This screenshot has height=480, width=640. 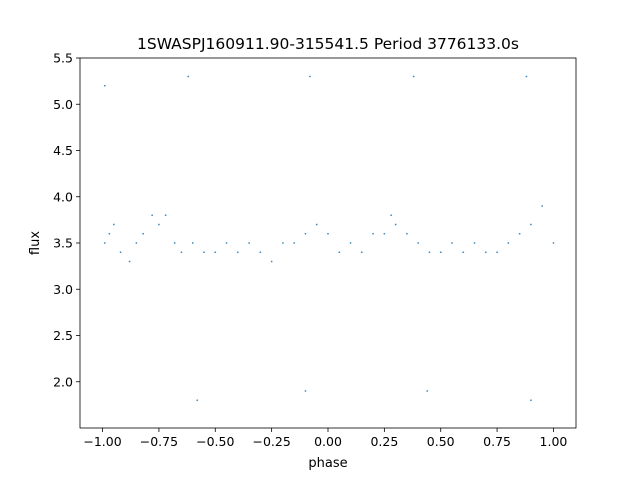 I want to click on y-tick-label: 4.5, so click(x=63, y=150).